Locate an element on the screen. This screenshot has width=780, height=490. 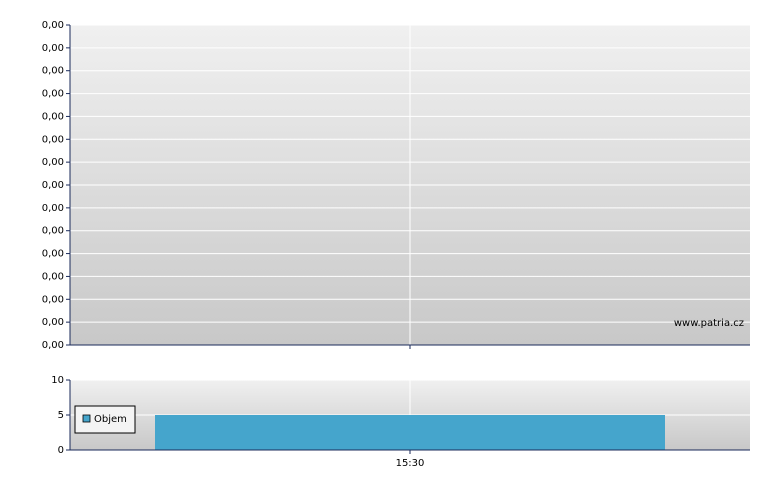
y-tick-label: 0 is located at coordinates (61, 450).